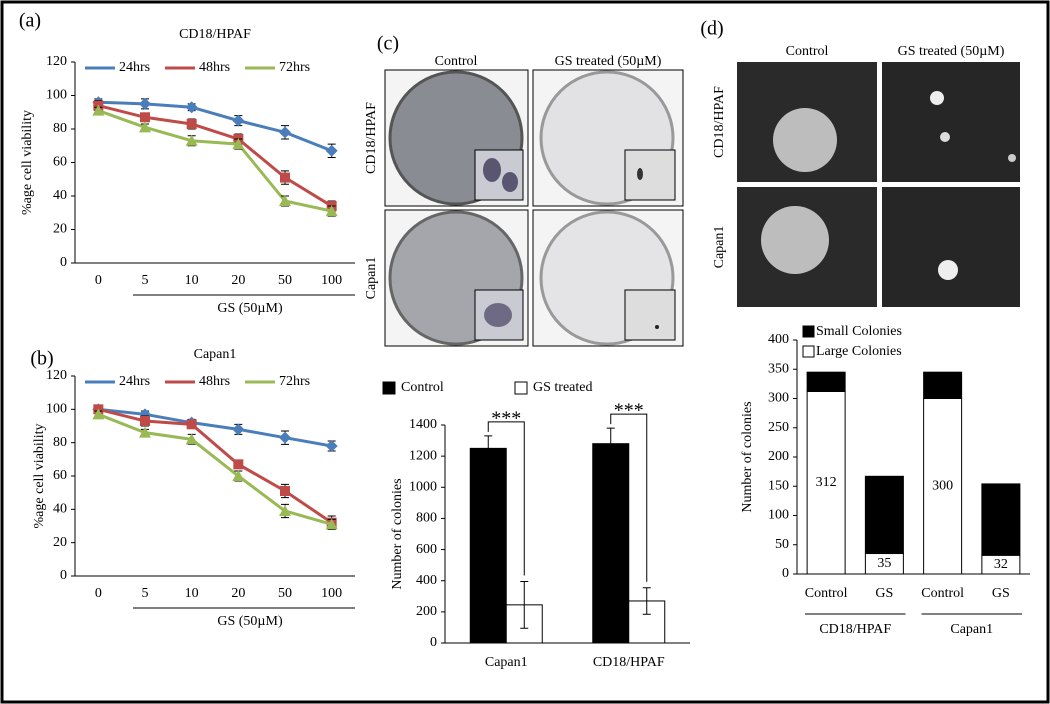 The width and height of the screenshot is (1050, 704). Describe the element at coordinates (388, 44) in the screenshot. I see `panel-label: (c)` at that location.